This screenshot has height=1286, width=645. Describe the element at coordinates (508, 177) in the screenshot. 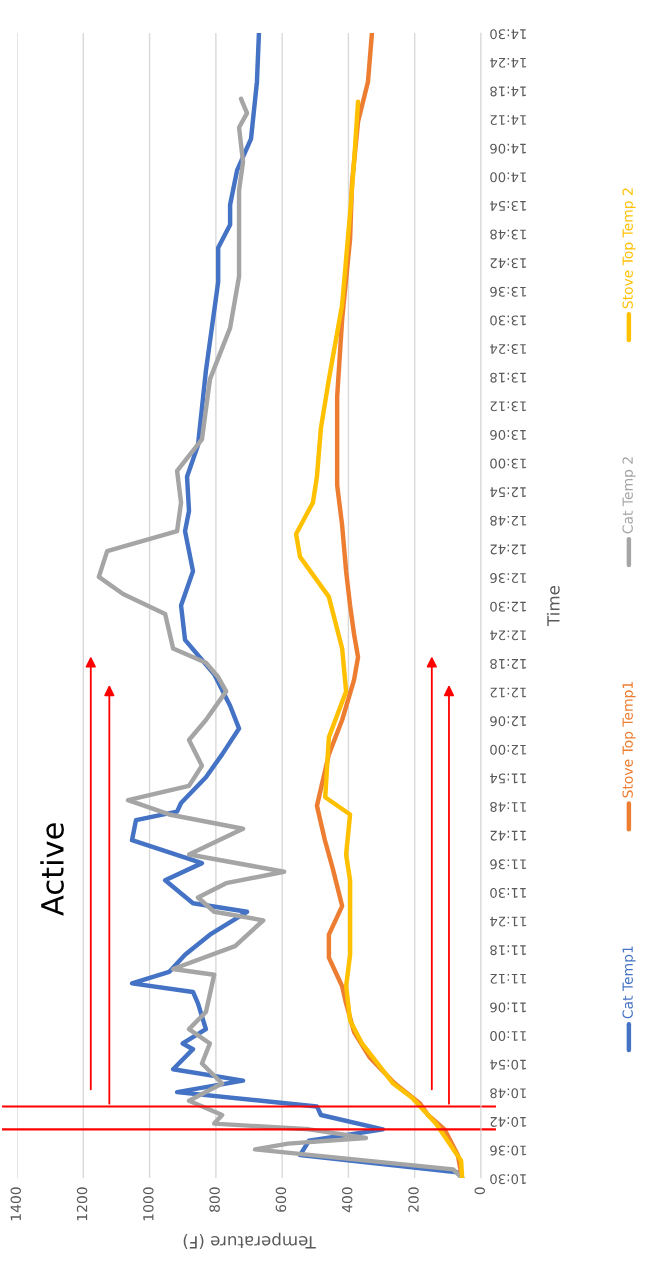

I see `y-tick-label: 14:00` at that location.